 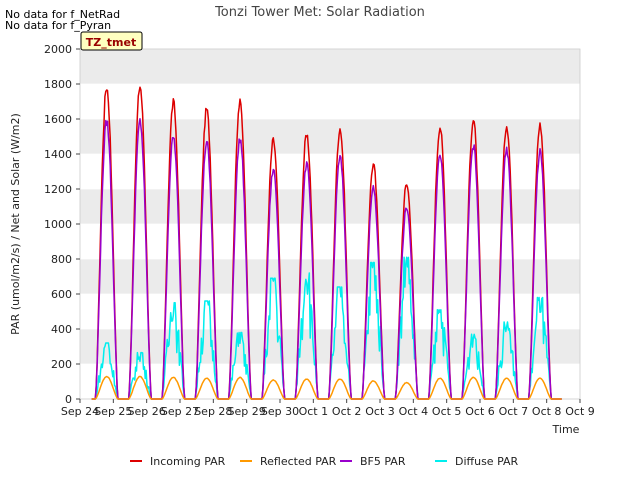 What do you see at coordinates (347, 411) in the screenshot?
I see `x-tick-label: Oct 2` at bounding box center [347, 411].